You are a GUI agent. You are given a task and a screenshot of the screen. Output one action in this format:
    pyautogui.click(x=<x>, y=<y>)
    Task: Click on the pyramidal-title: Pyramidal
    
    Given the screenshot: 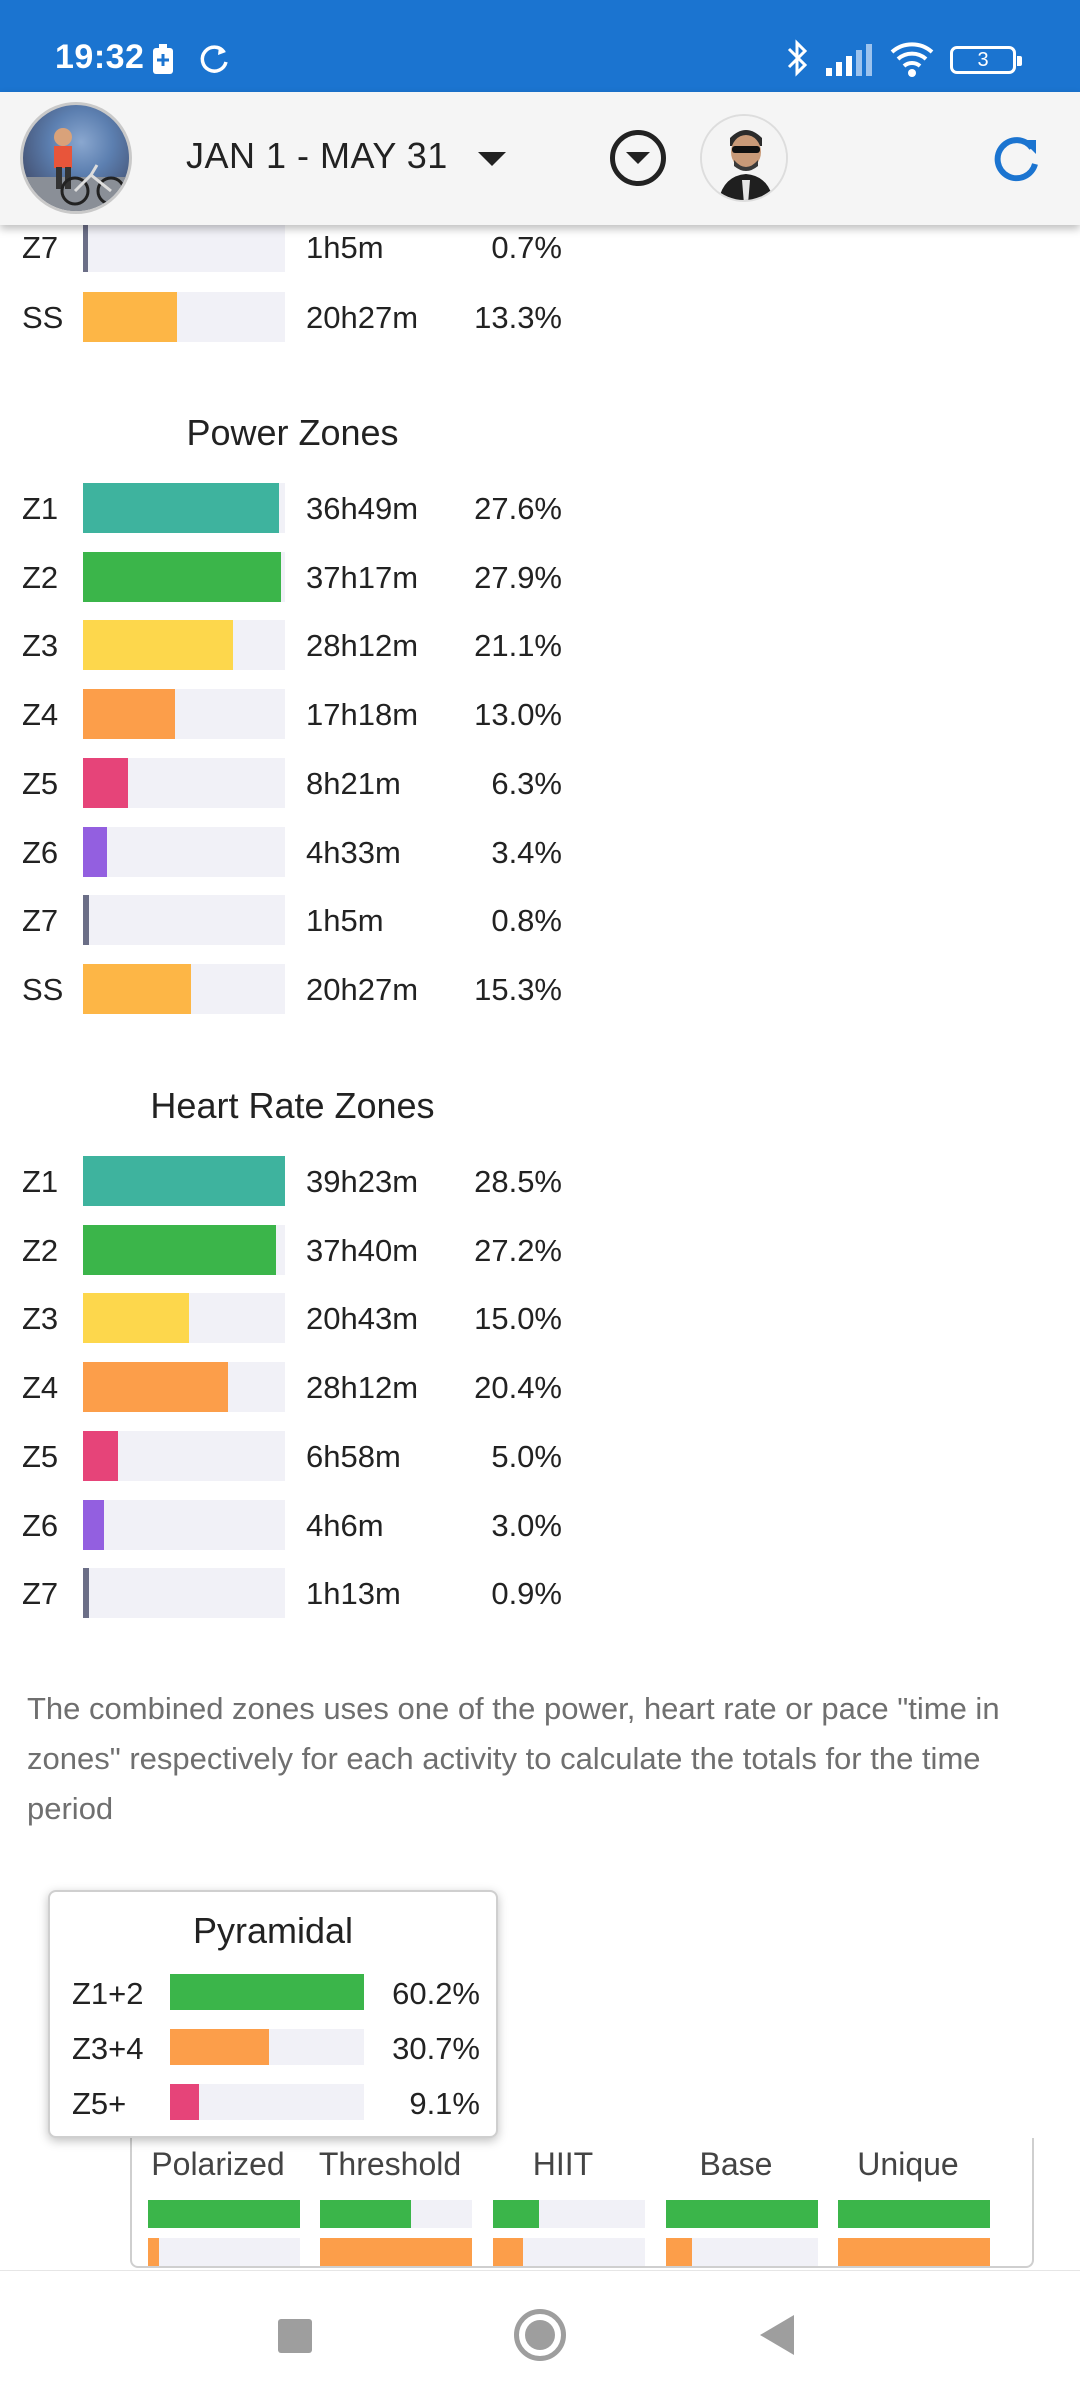 What is the action you would take?
    pyautogui.click(x=273, y=1930)
    